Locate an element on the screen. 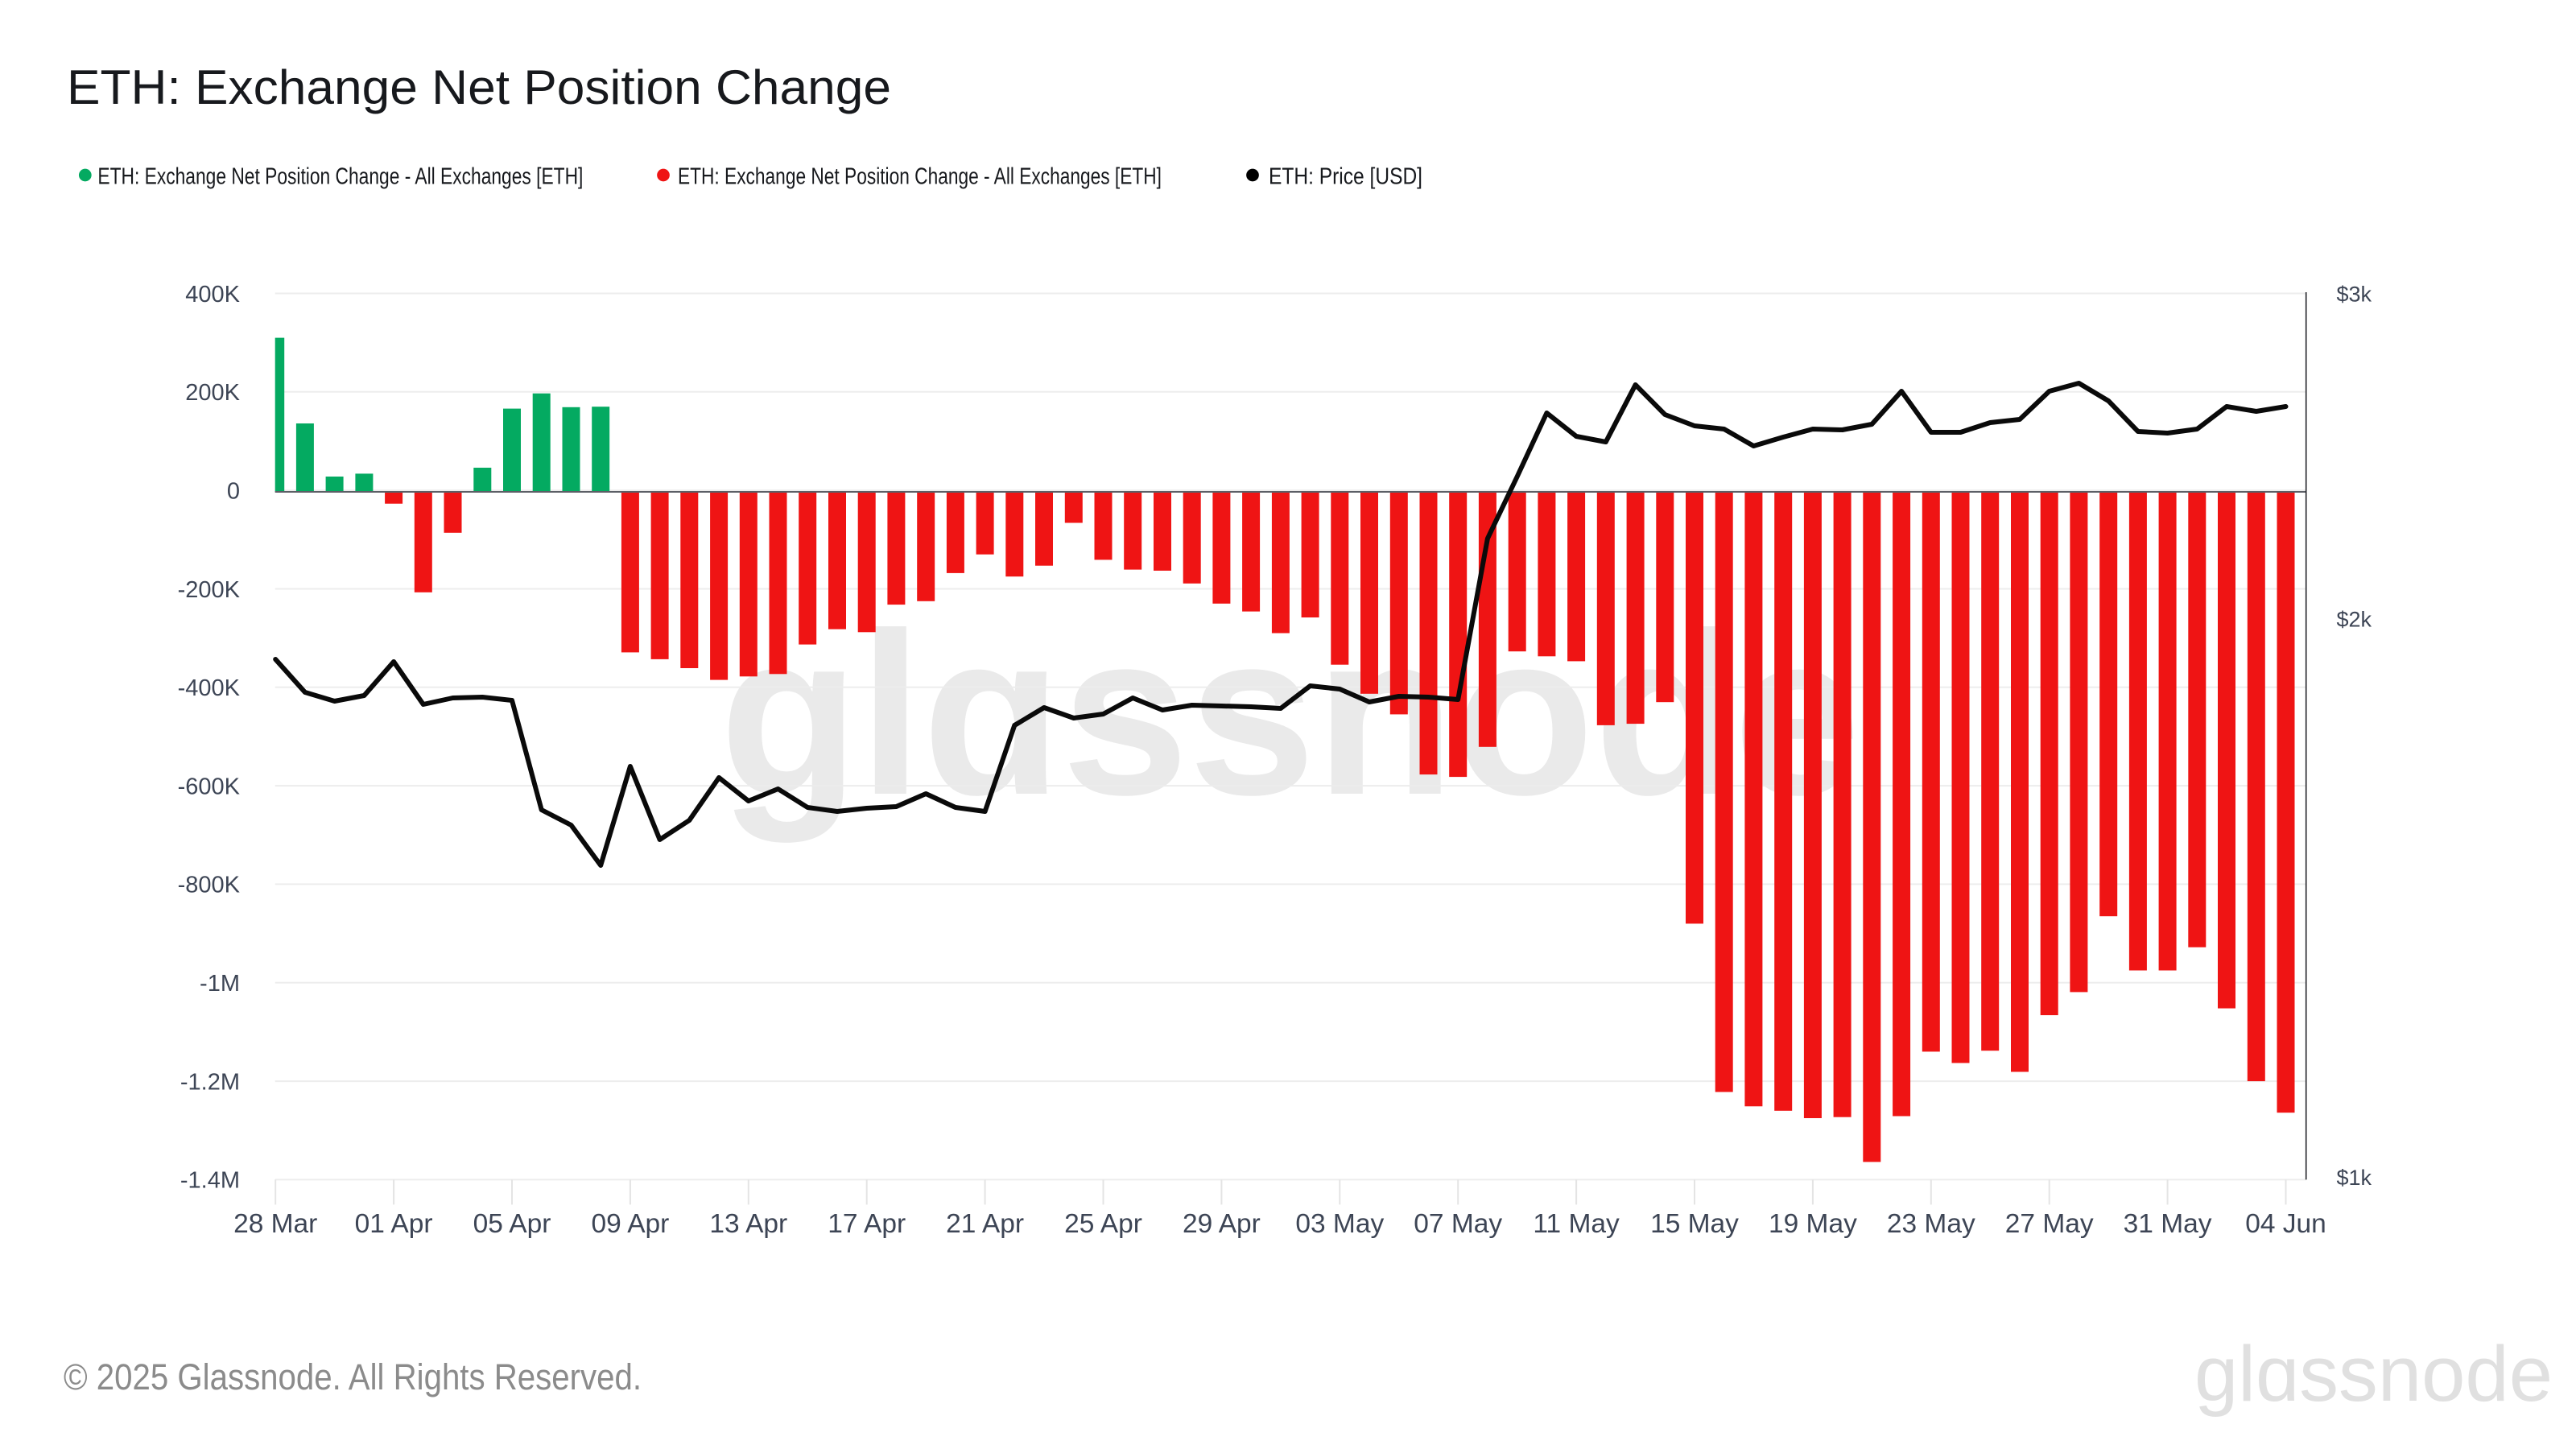 Image resolution: width=2576 pixels, height=1449 pixels. svg-text: 400K is located at coordinates (212, 295).